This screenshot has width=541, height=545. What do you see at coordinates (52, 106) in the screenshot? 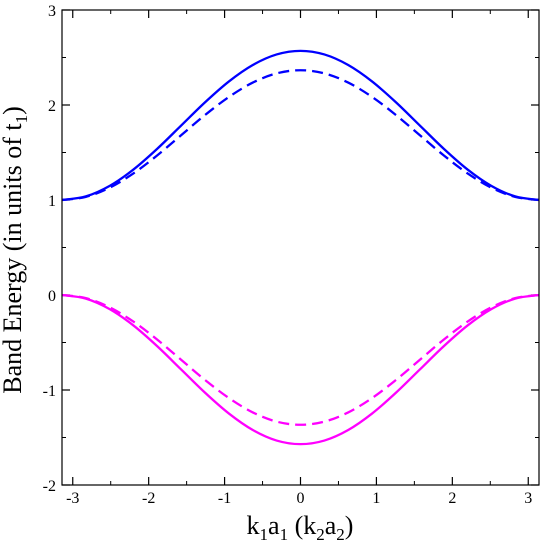
I see `y-tick-label: 2` at bounding box center [52, 106].